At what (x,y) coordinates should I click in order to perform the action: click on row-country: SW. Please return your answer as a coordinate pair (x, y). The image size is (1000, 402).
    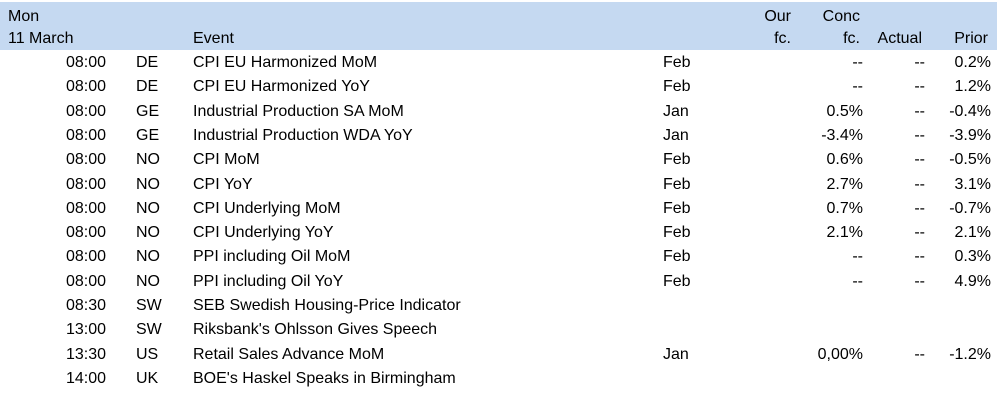
    Looking at the image, I should click on (149, 330).